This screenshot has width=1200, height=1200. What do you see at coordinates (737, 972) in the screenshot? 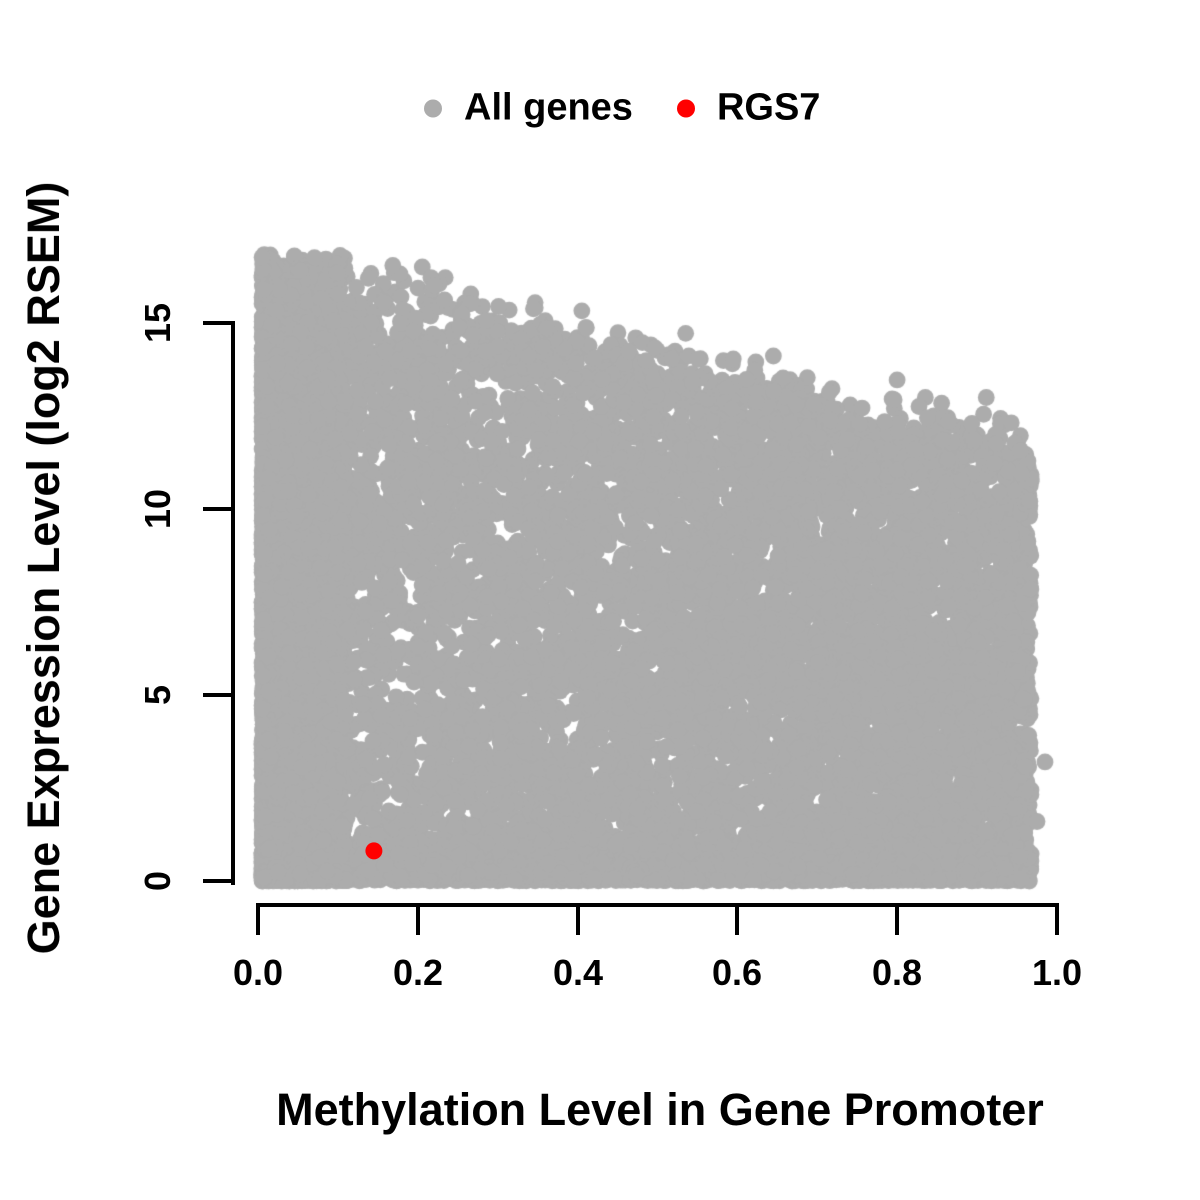
I see `x-axis-tick-label: 0.6` at bounding box center [737, 972].